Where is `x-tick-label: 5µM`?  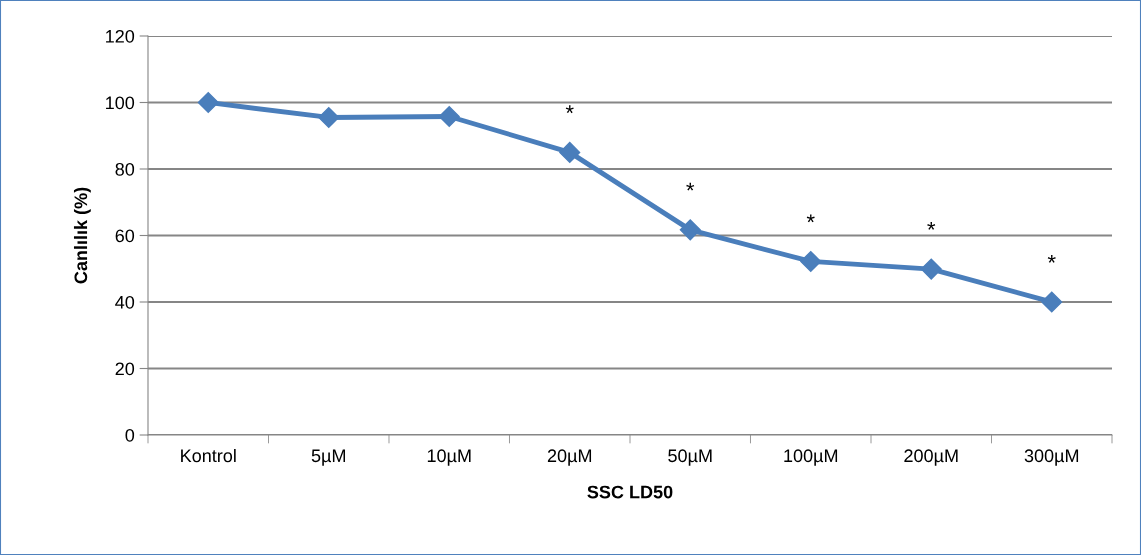
x-tick-label: 5µM is located at coordinates (328, 457).